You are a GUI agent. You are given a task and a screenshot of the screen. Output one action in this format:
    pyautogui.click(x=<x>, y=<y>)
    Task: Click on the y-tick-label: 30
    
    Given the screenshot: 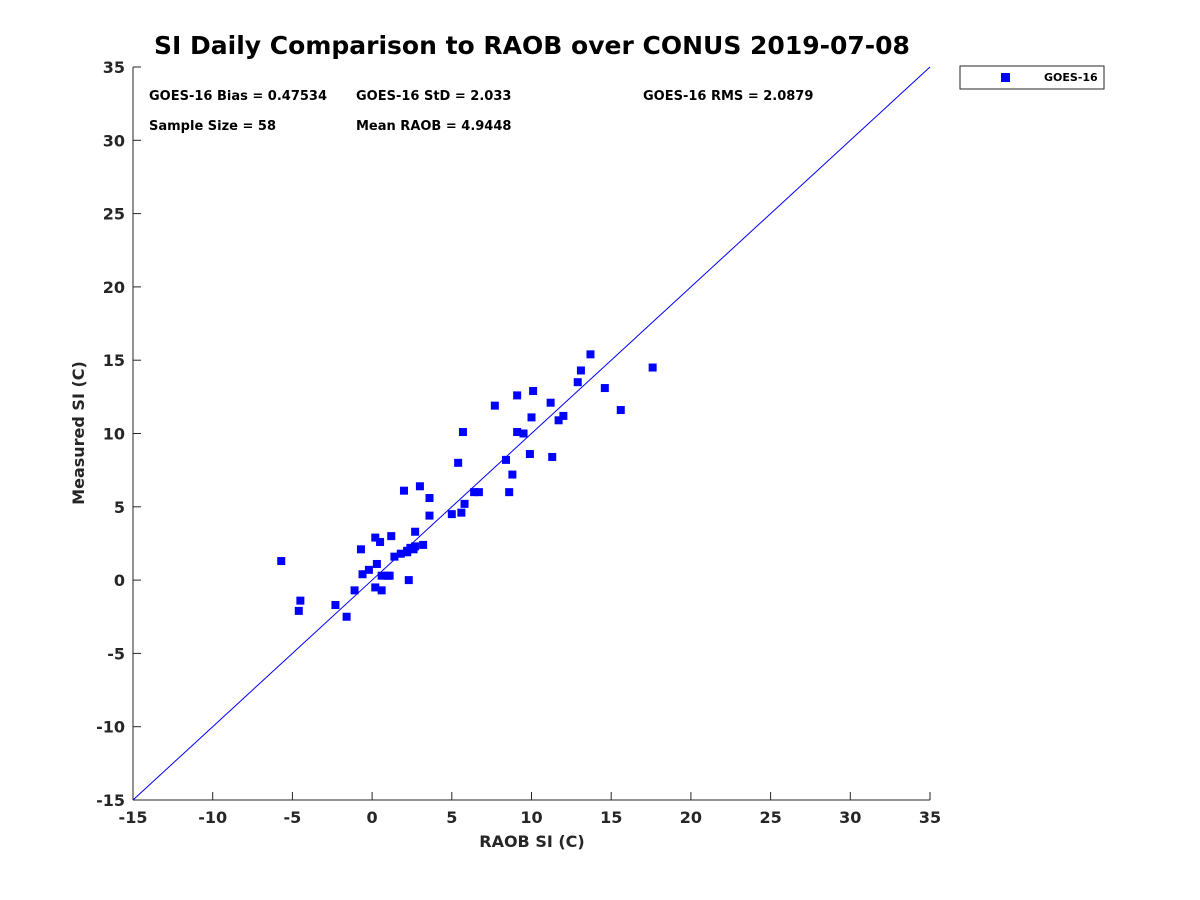 What is the action you would take?
    pyautogui.click(x=114, y=140)
    